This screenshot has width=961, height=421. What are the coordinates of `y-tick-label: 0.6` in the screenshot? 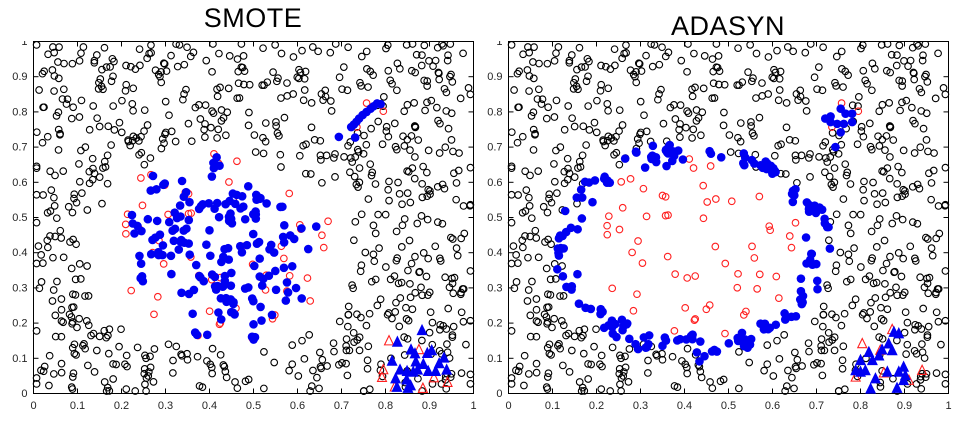 It's located at (19, 183).